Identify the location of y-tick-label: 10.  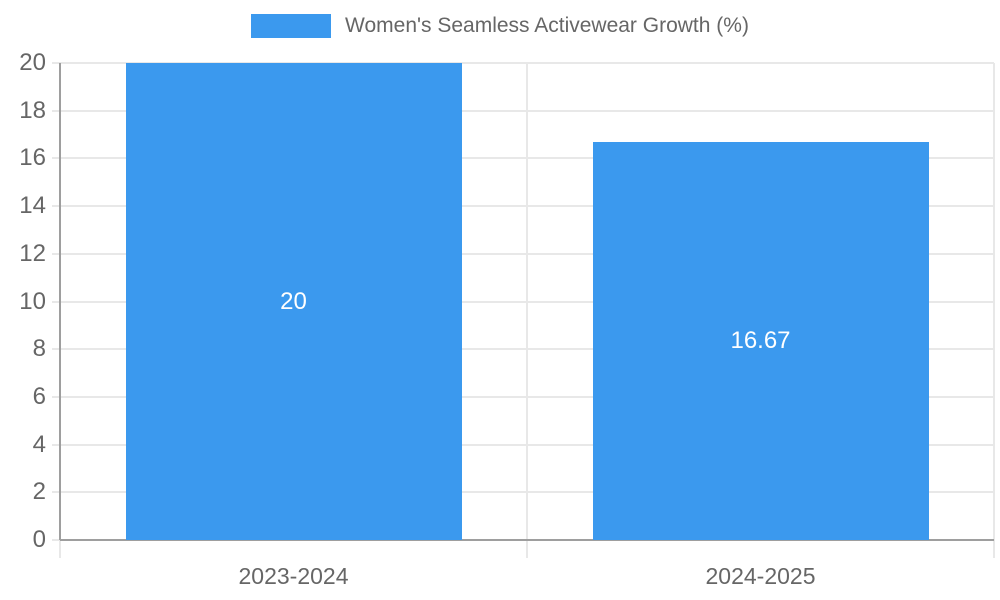
(32, 301).